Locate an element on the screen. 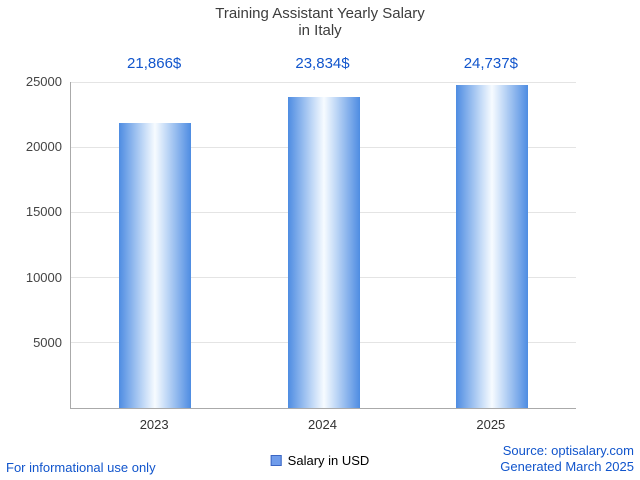 The height and width of the screenshot is (480, 640). y-tick-label-15000: 15000 is located at coordinates (43, 212).